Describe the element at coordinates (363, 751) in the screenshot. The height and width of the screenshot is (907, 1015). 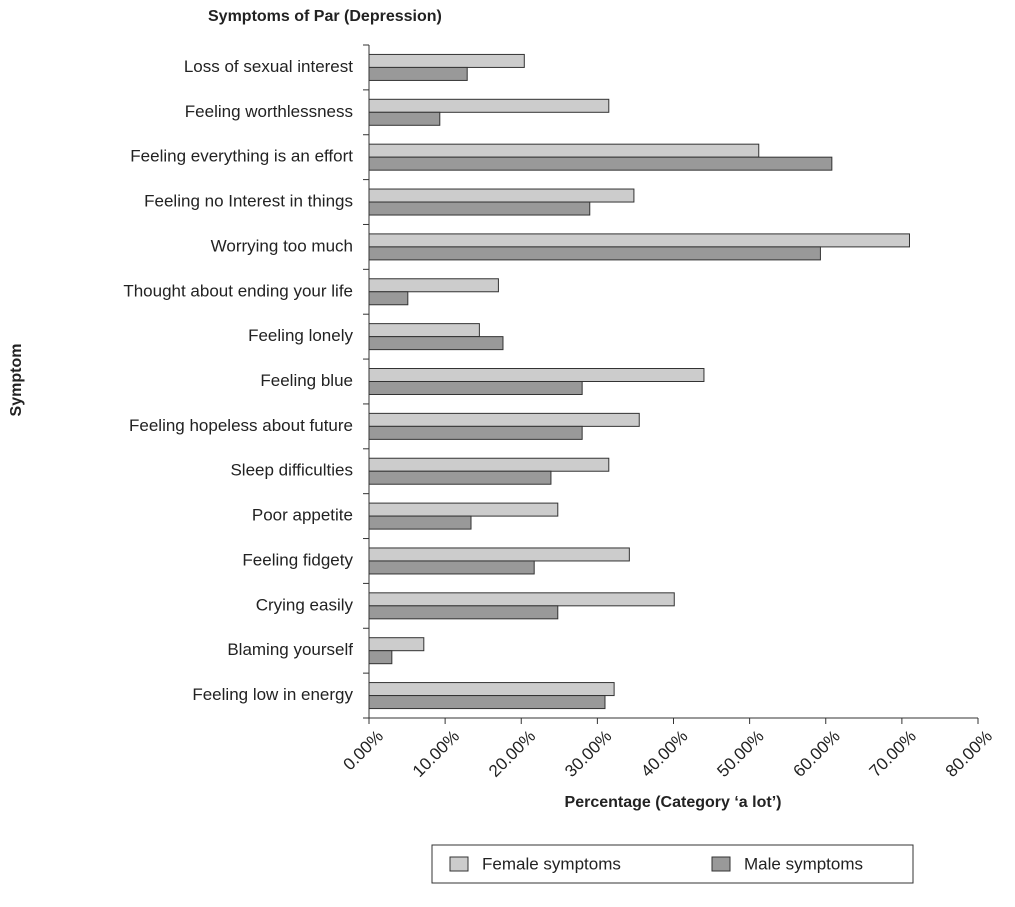
I see `x-tick-label: 0.00%` at that location.